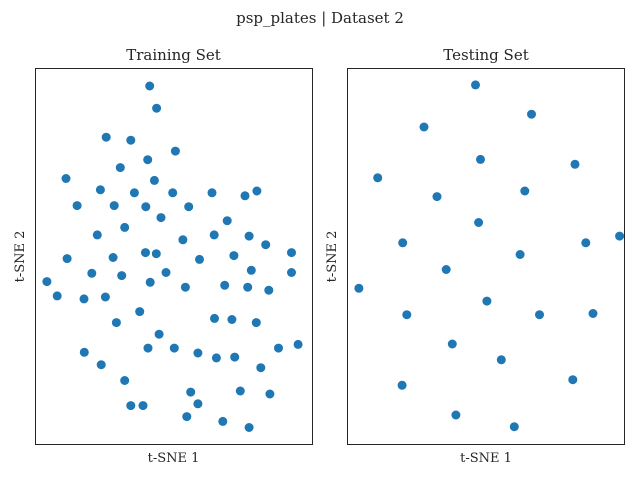 The height and width of the screenshot is (480, 640). Describe the element at coordinates (485, 55) in the screenshot. I see `testing-title: Testing Set` at that location.